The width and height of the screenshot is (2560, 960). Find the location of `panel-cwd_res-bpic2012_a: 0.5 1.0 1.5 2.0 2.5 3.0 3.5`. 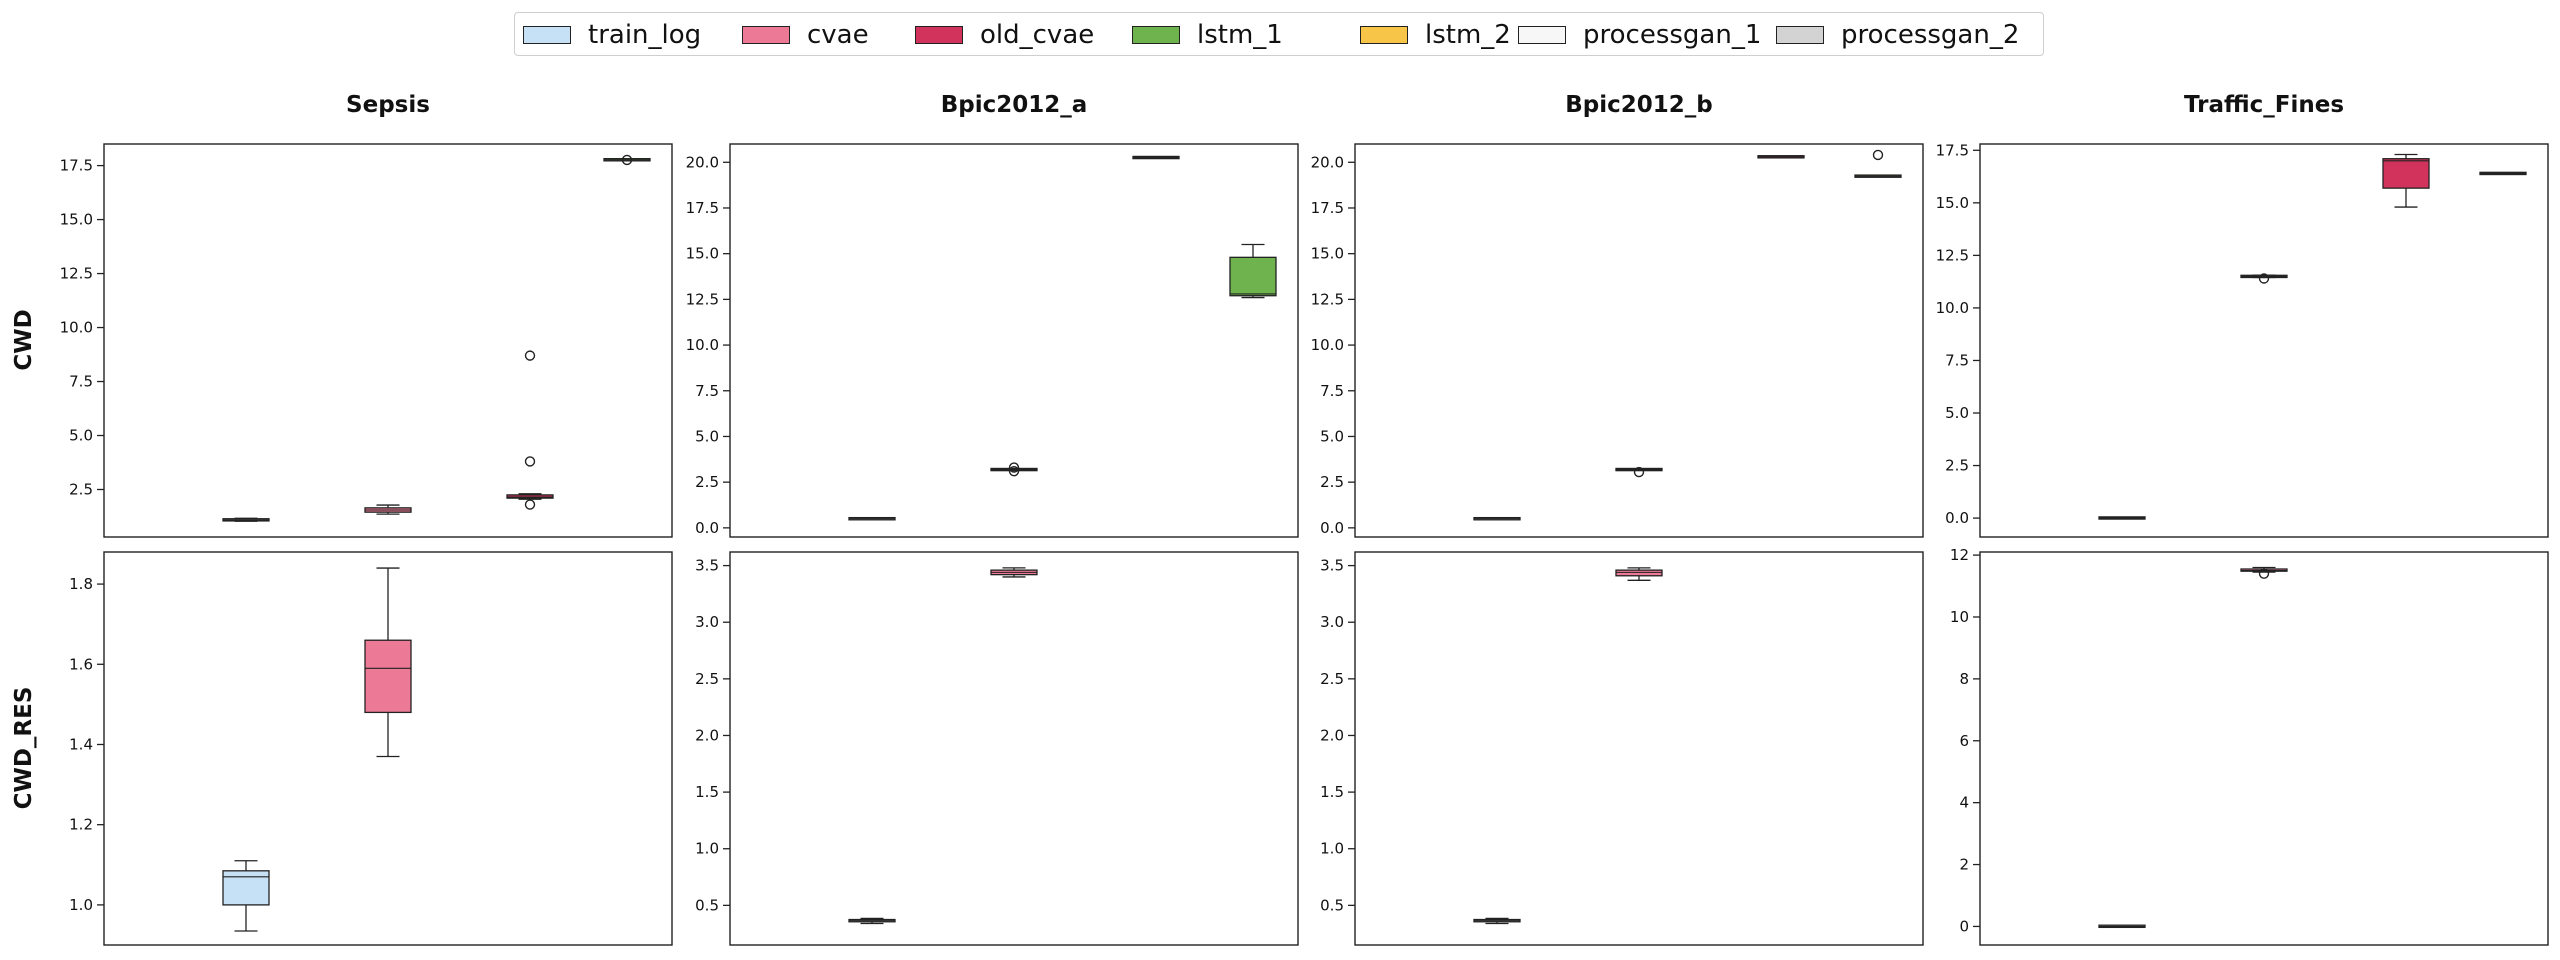

panel-cwd_res-bpic2012_a: 0.5 1.0 1.5 2.0 2.5 3.0 3.5 is located at coordinates (997, 748).